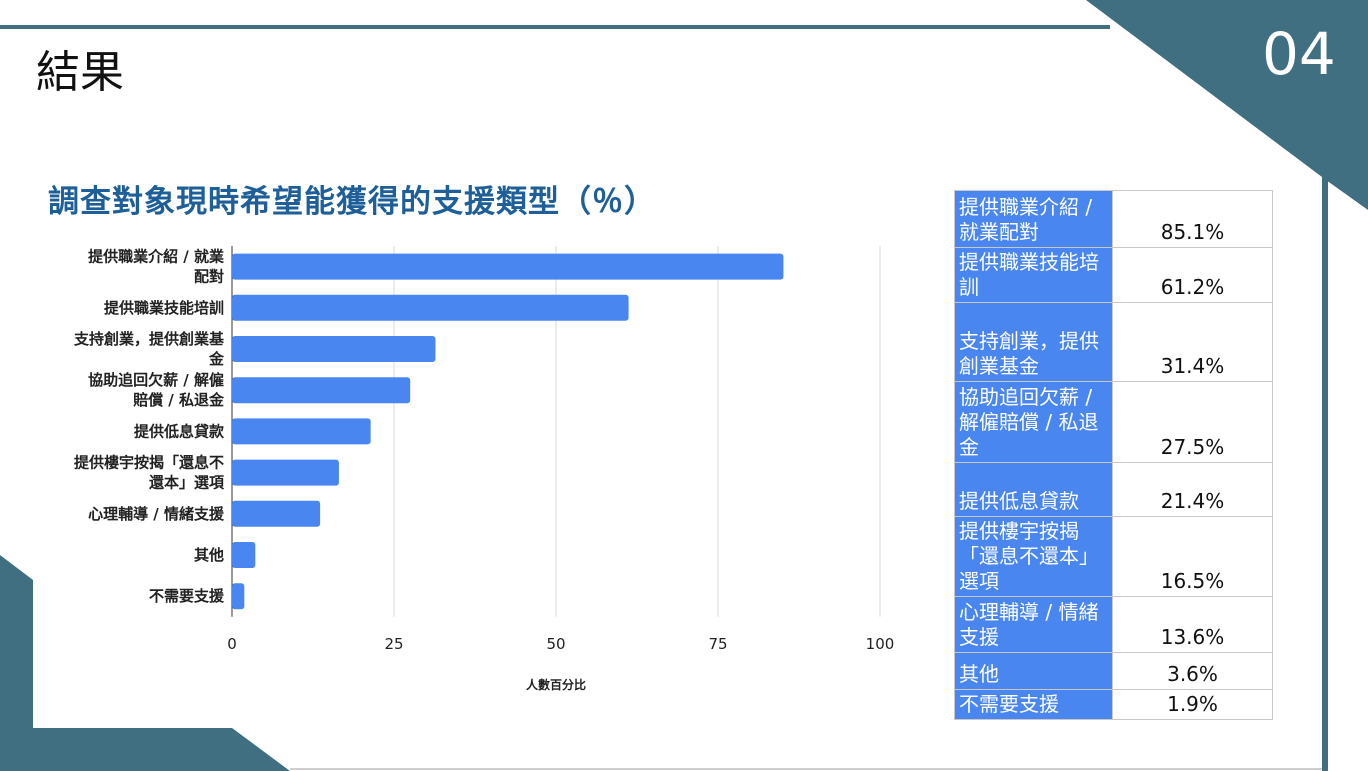  I want to click on table-row: 其他 3.6%, so click(1113, 671).